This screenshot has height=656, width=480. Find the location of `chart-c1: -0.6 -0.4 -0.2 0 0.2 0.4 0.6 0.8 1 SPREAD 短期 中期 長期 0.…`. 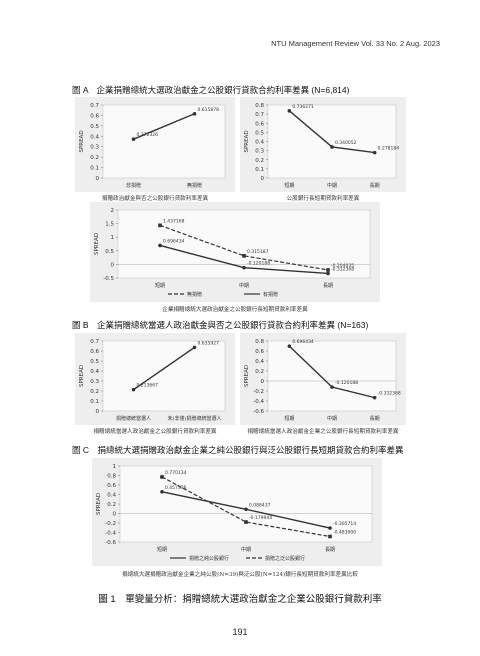

chart-c1: -0.6 -0.4 -0.2 0 0.2 0.4 0.6 0.8 1 SPREAD 短期 中期 長期 0.… is located at coordinates (237, 512).